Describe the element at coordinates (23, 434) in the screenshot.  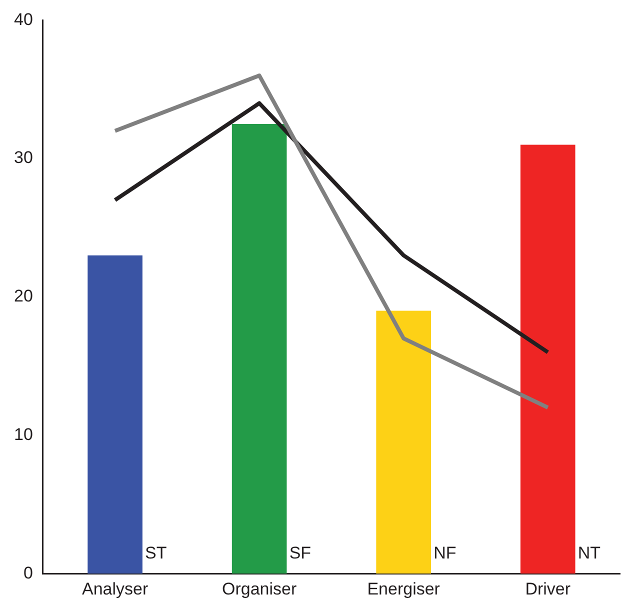
I see `y-tick-label: 10` at that location.